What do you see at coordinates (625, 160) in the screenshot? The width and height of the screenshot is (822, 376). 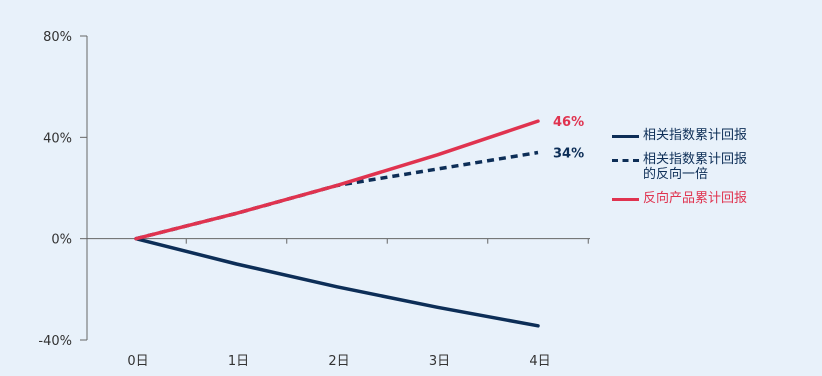 I see `legend-swatch-inverse-index-return` at bounding box center [625, 160].